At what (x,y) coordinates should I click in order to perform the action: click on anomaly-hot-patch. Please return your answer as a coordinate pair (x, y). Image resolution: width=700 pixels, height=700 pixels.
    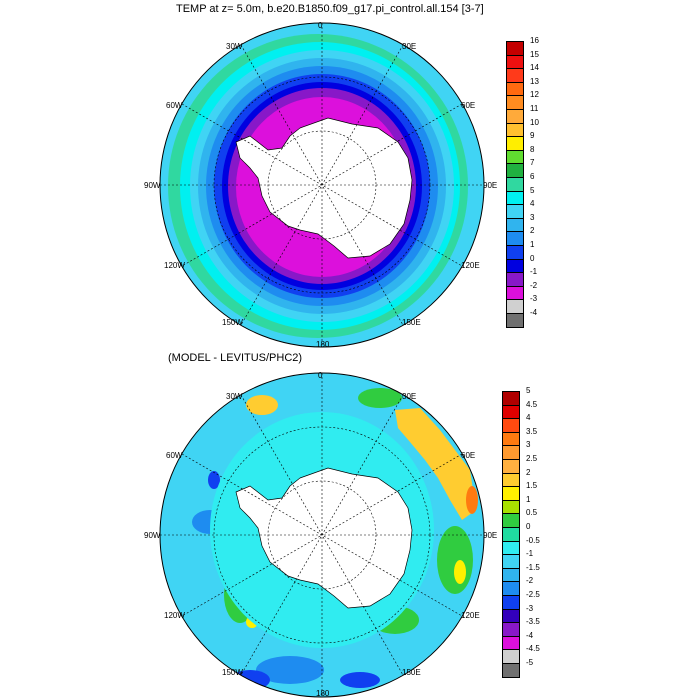
    Looking at the image, I should click on (472, 500).